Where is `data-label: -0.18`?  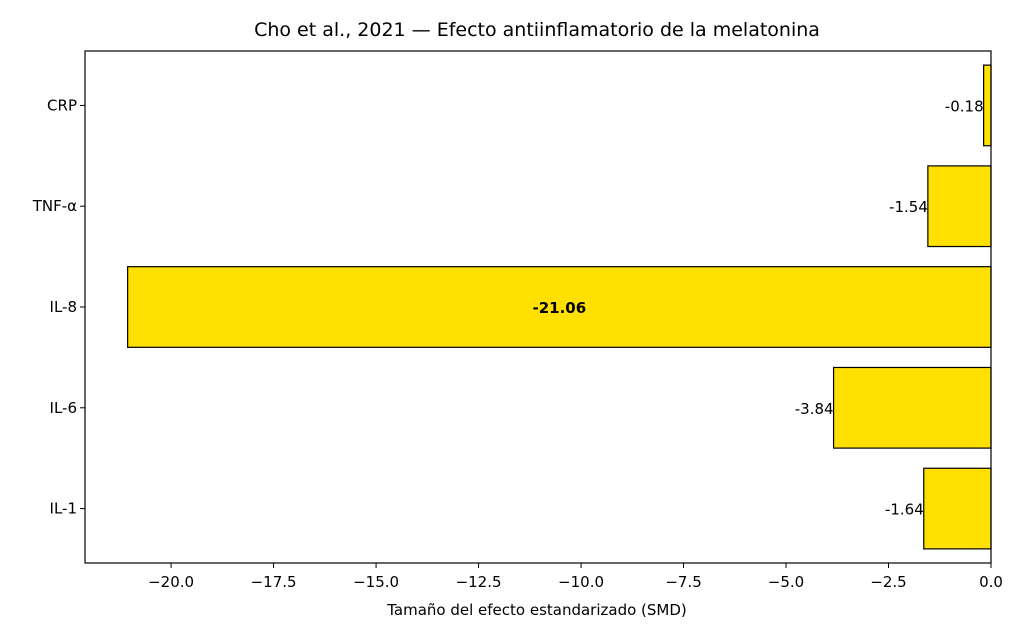 data-label: -0.18 is located at coordinates (964, 106).